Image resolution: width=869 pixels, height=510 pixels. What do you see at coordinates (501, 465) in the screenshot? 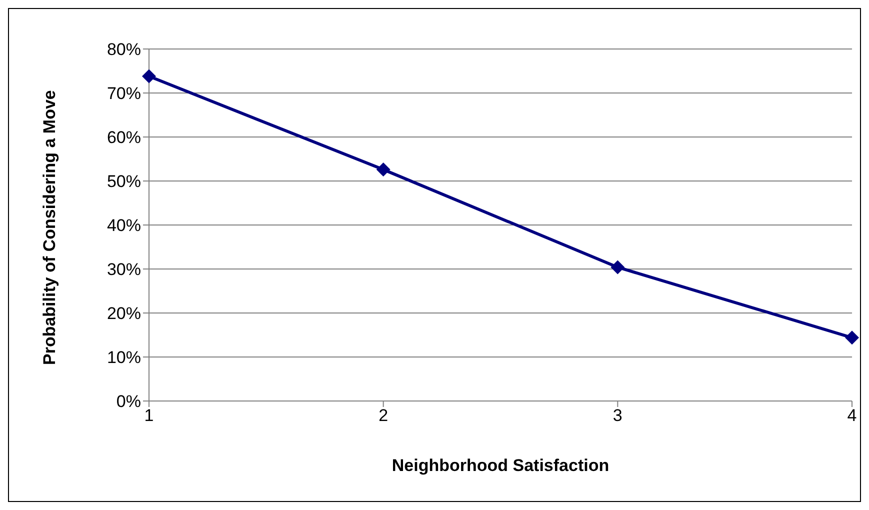
I see `x-axis-title: Neighborhood Satisfaction` at bounding box center [501, 465].